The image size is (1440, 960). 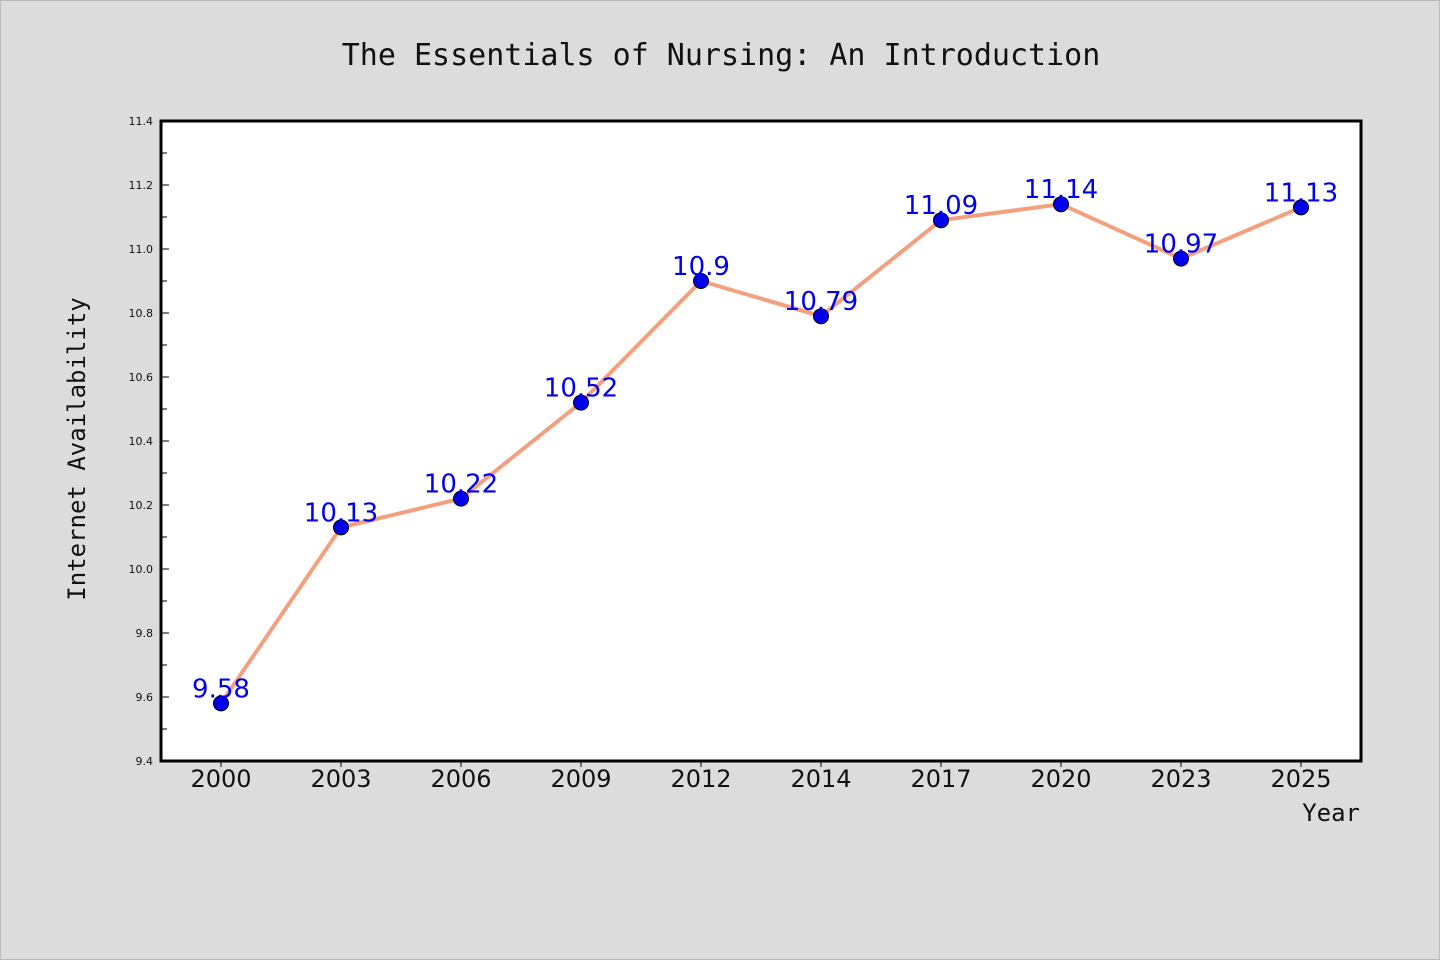 I want to click on data-label: 10.9, so click(x=701, y=267).